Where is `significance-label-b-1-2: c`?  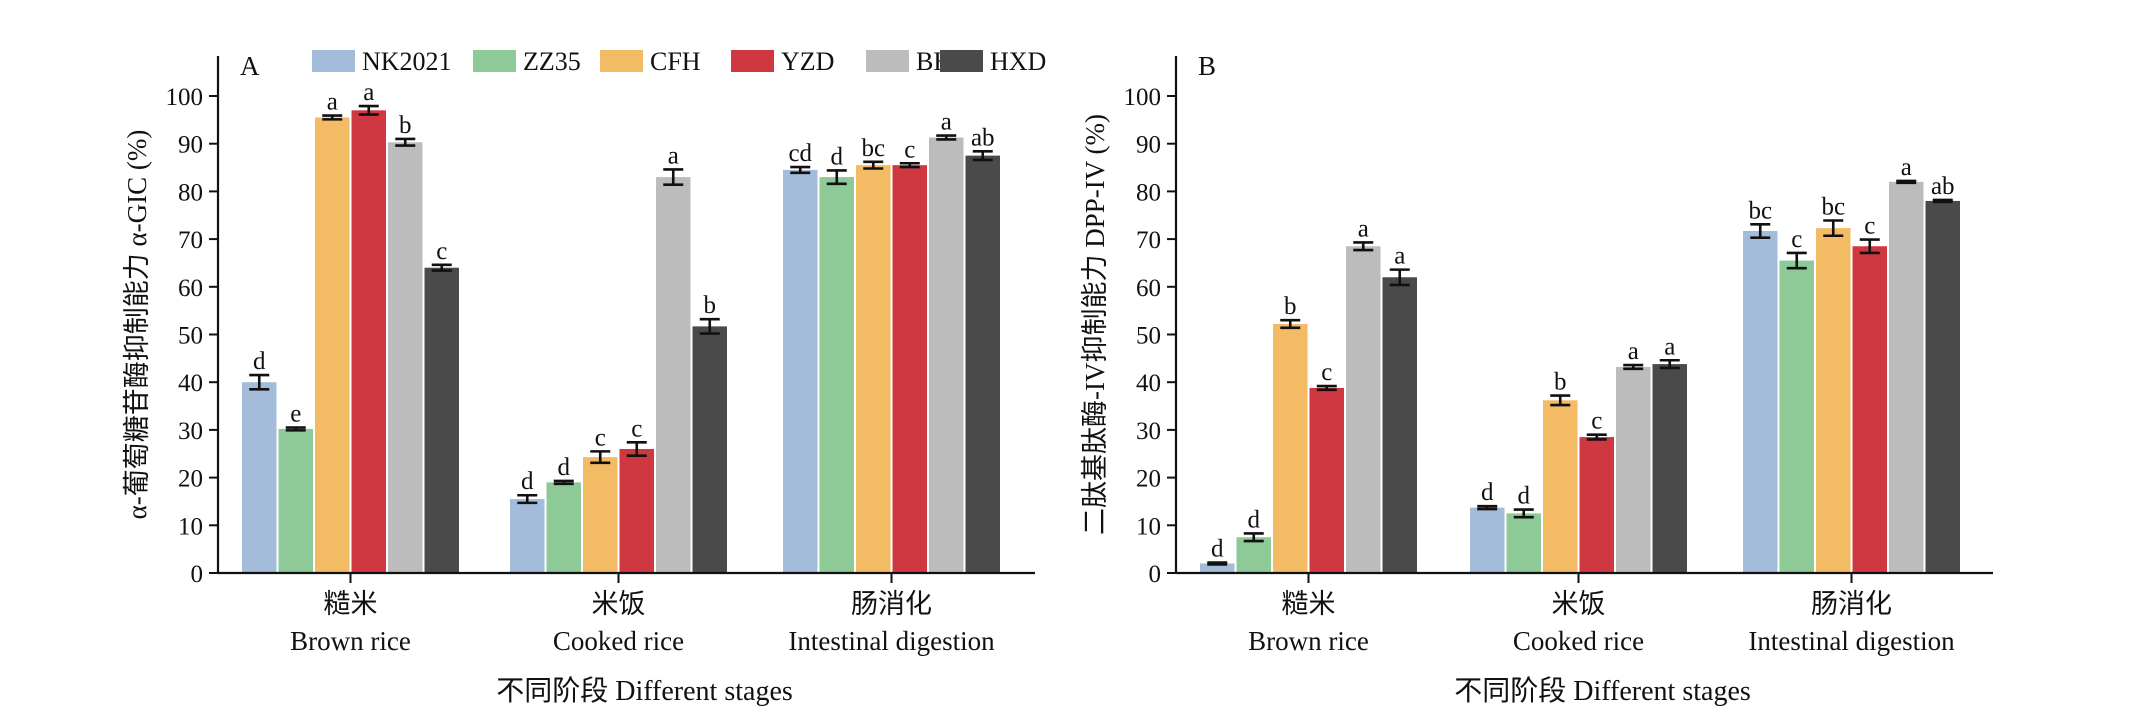 significance-label-b-1-2: c is located at coordinates (1796, 239).